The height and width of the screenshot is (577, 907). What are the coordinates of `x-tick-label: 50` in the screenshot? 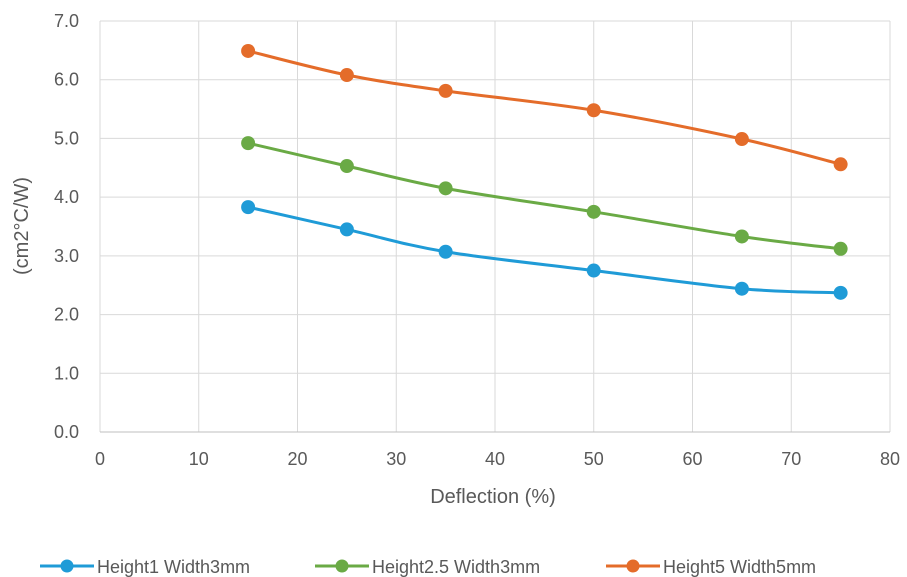 It's located at (594, 459).